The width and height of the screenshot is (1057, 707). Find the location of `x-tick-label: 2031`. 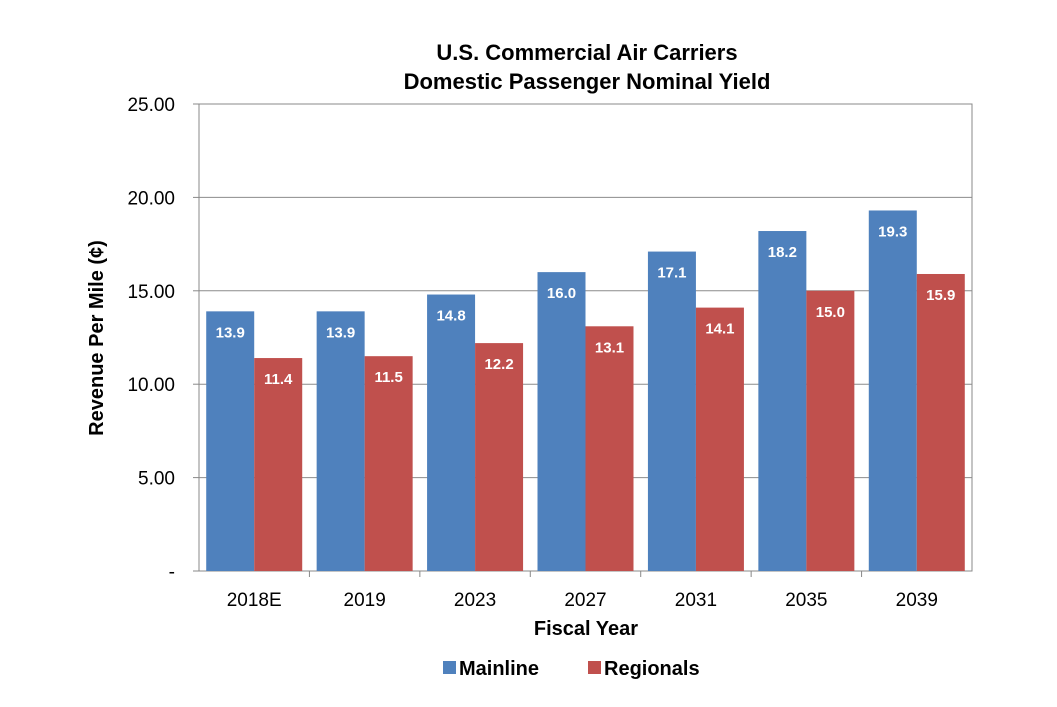

x-tick-label: 2031 is located at coordinates (696, 600).